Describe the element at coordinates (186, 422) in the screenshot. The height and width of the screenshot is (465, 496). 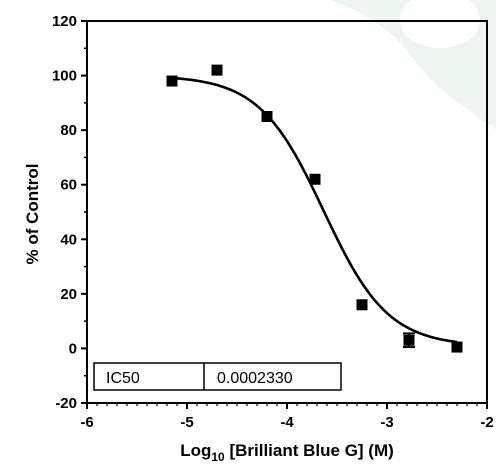
I see `x-tick-label: -5` at that location.